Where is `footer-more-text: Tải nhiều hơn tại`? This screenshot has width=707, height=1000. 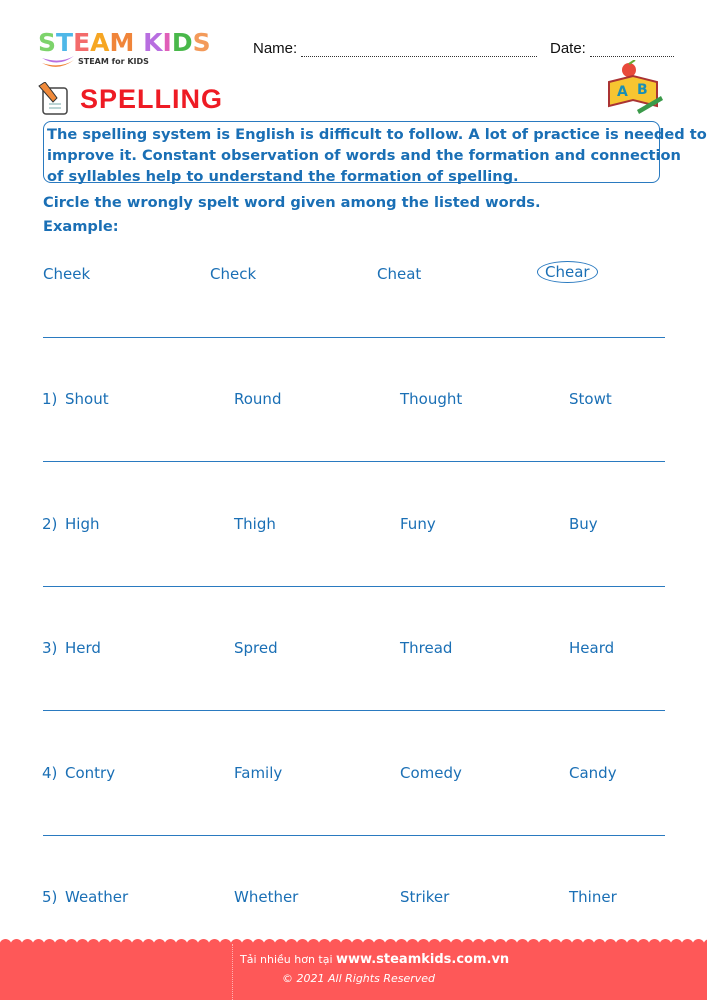
footer-more-text: Tải nhiều hơn tại is located at coordinates (286, 959).